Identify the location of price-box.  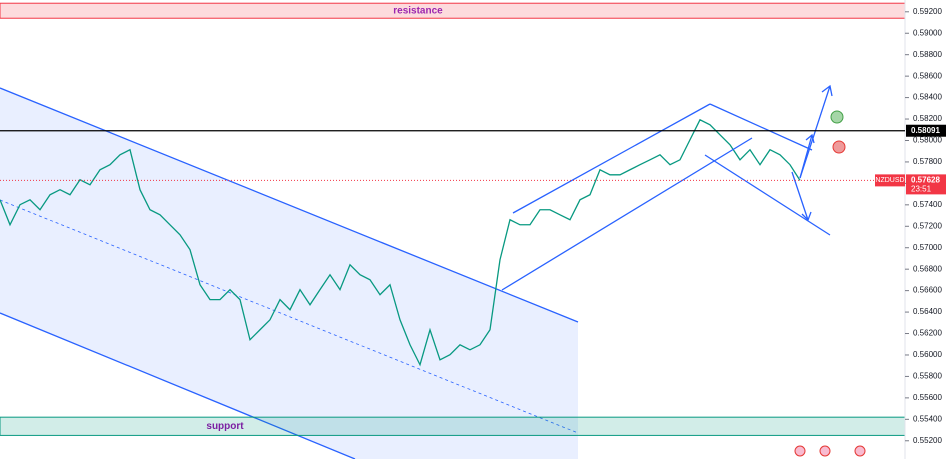
(926, 184).